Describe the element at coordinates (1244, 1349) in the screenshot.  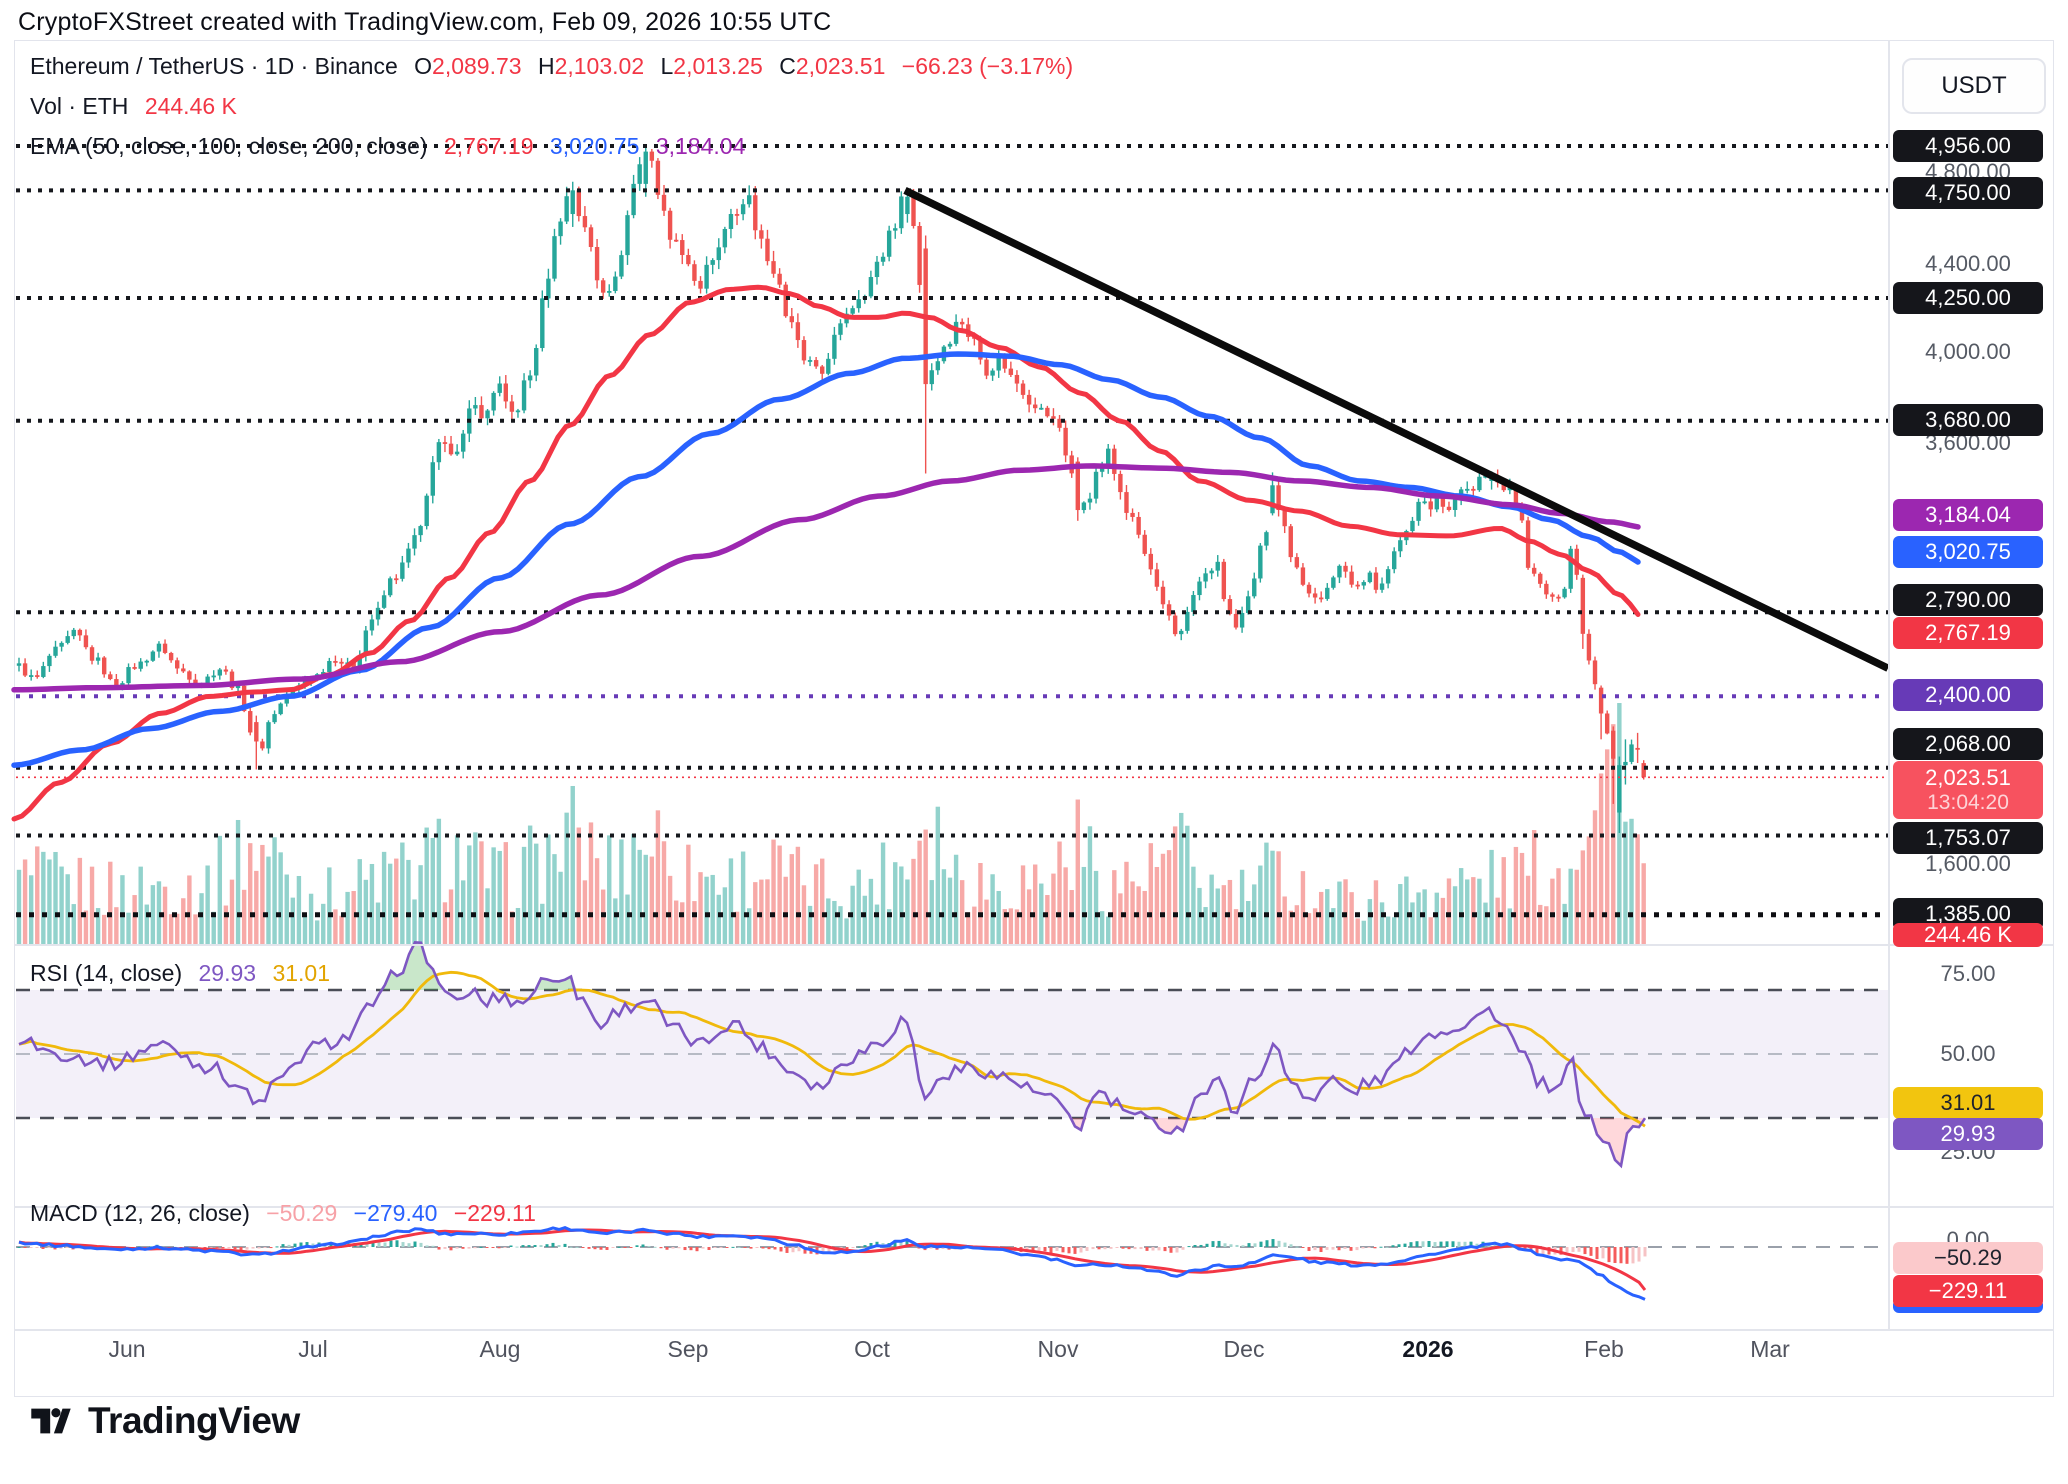
I see `time-axis-label: Dec` at that location.